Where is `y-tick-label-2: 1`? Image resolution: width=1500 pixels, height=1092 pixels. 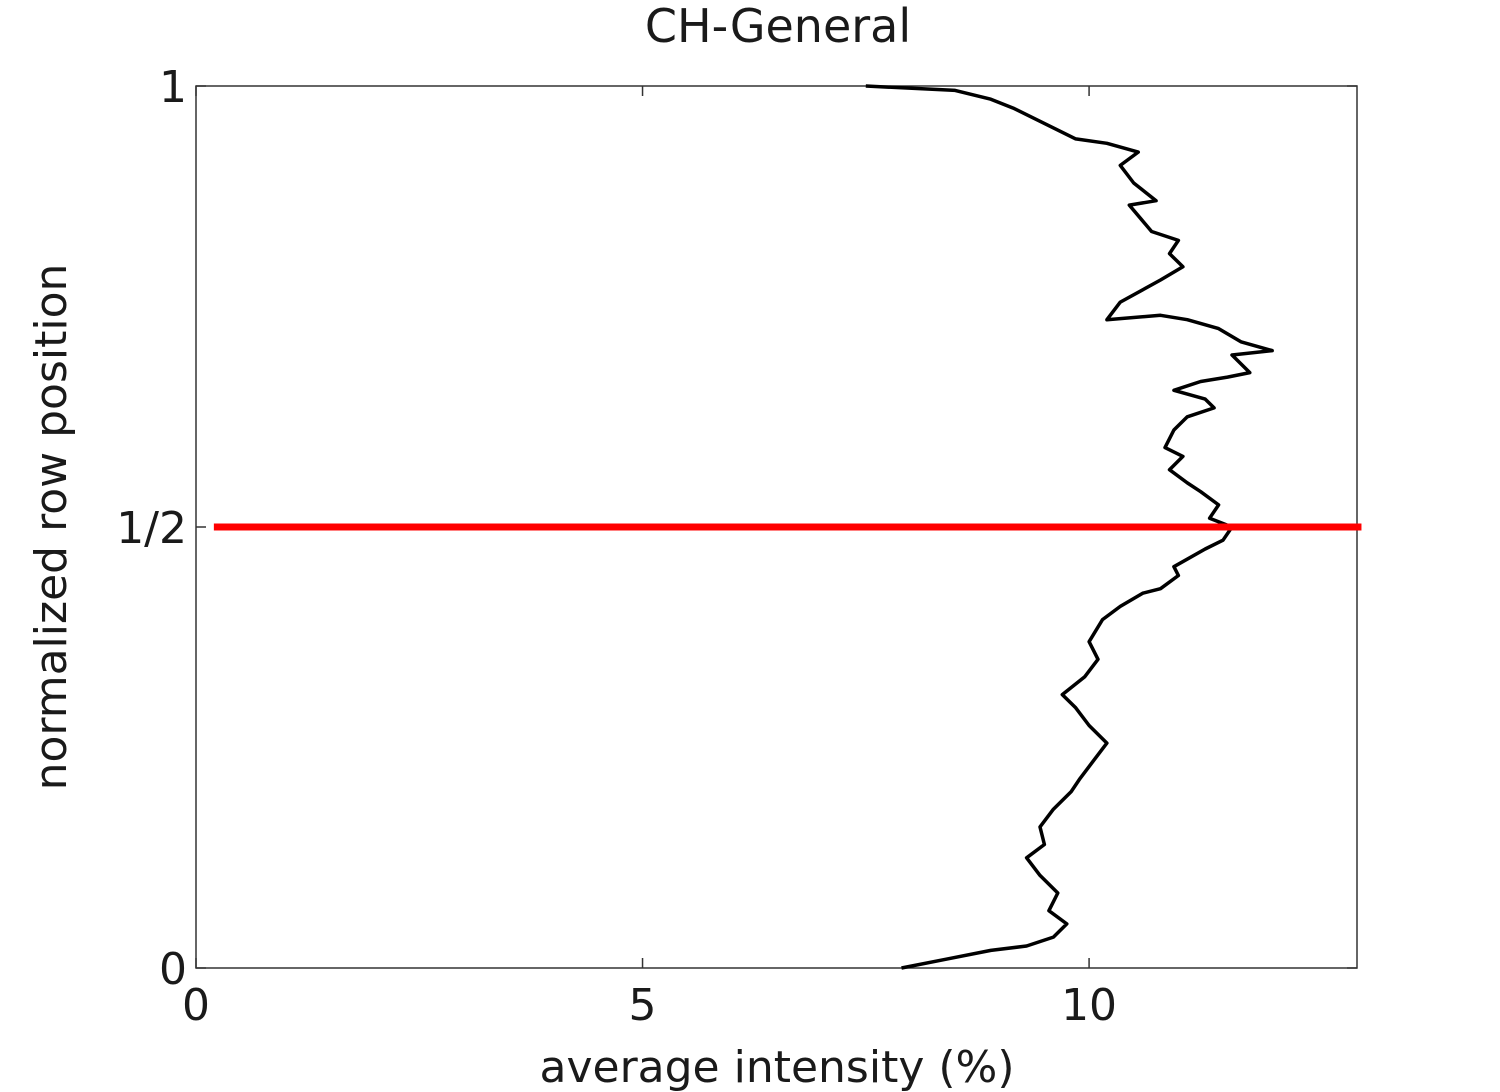 y-tick-label-2: 1 is located at coordinates (173, 87).